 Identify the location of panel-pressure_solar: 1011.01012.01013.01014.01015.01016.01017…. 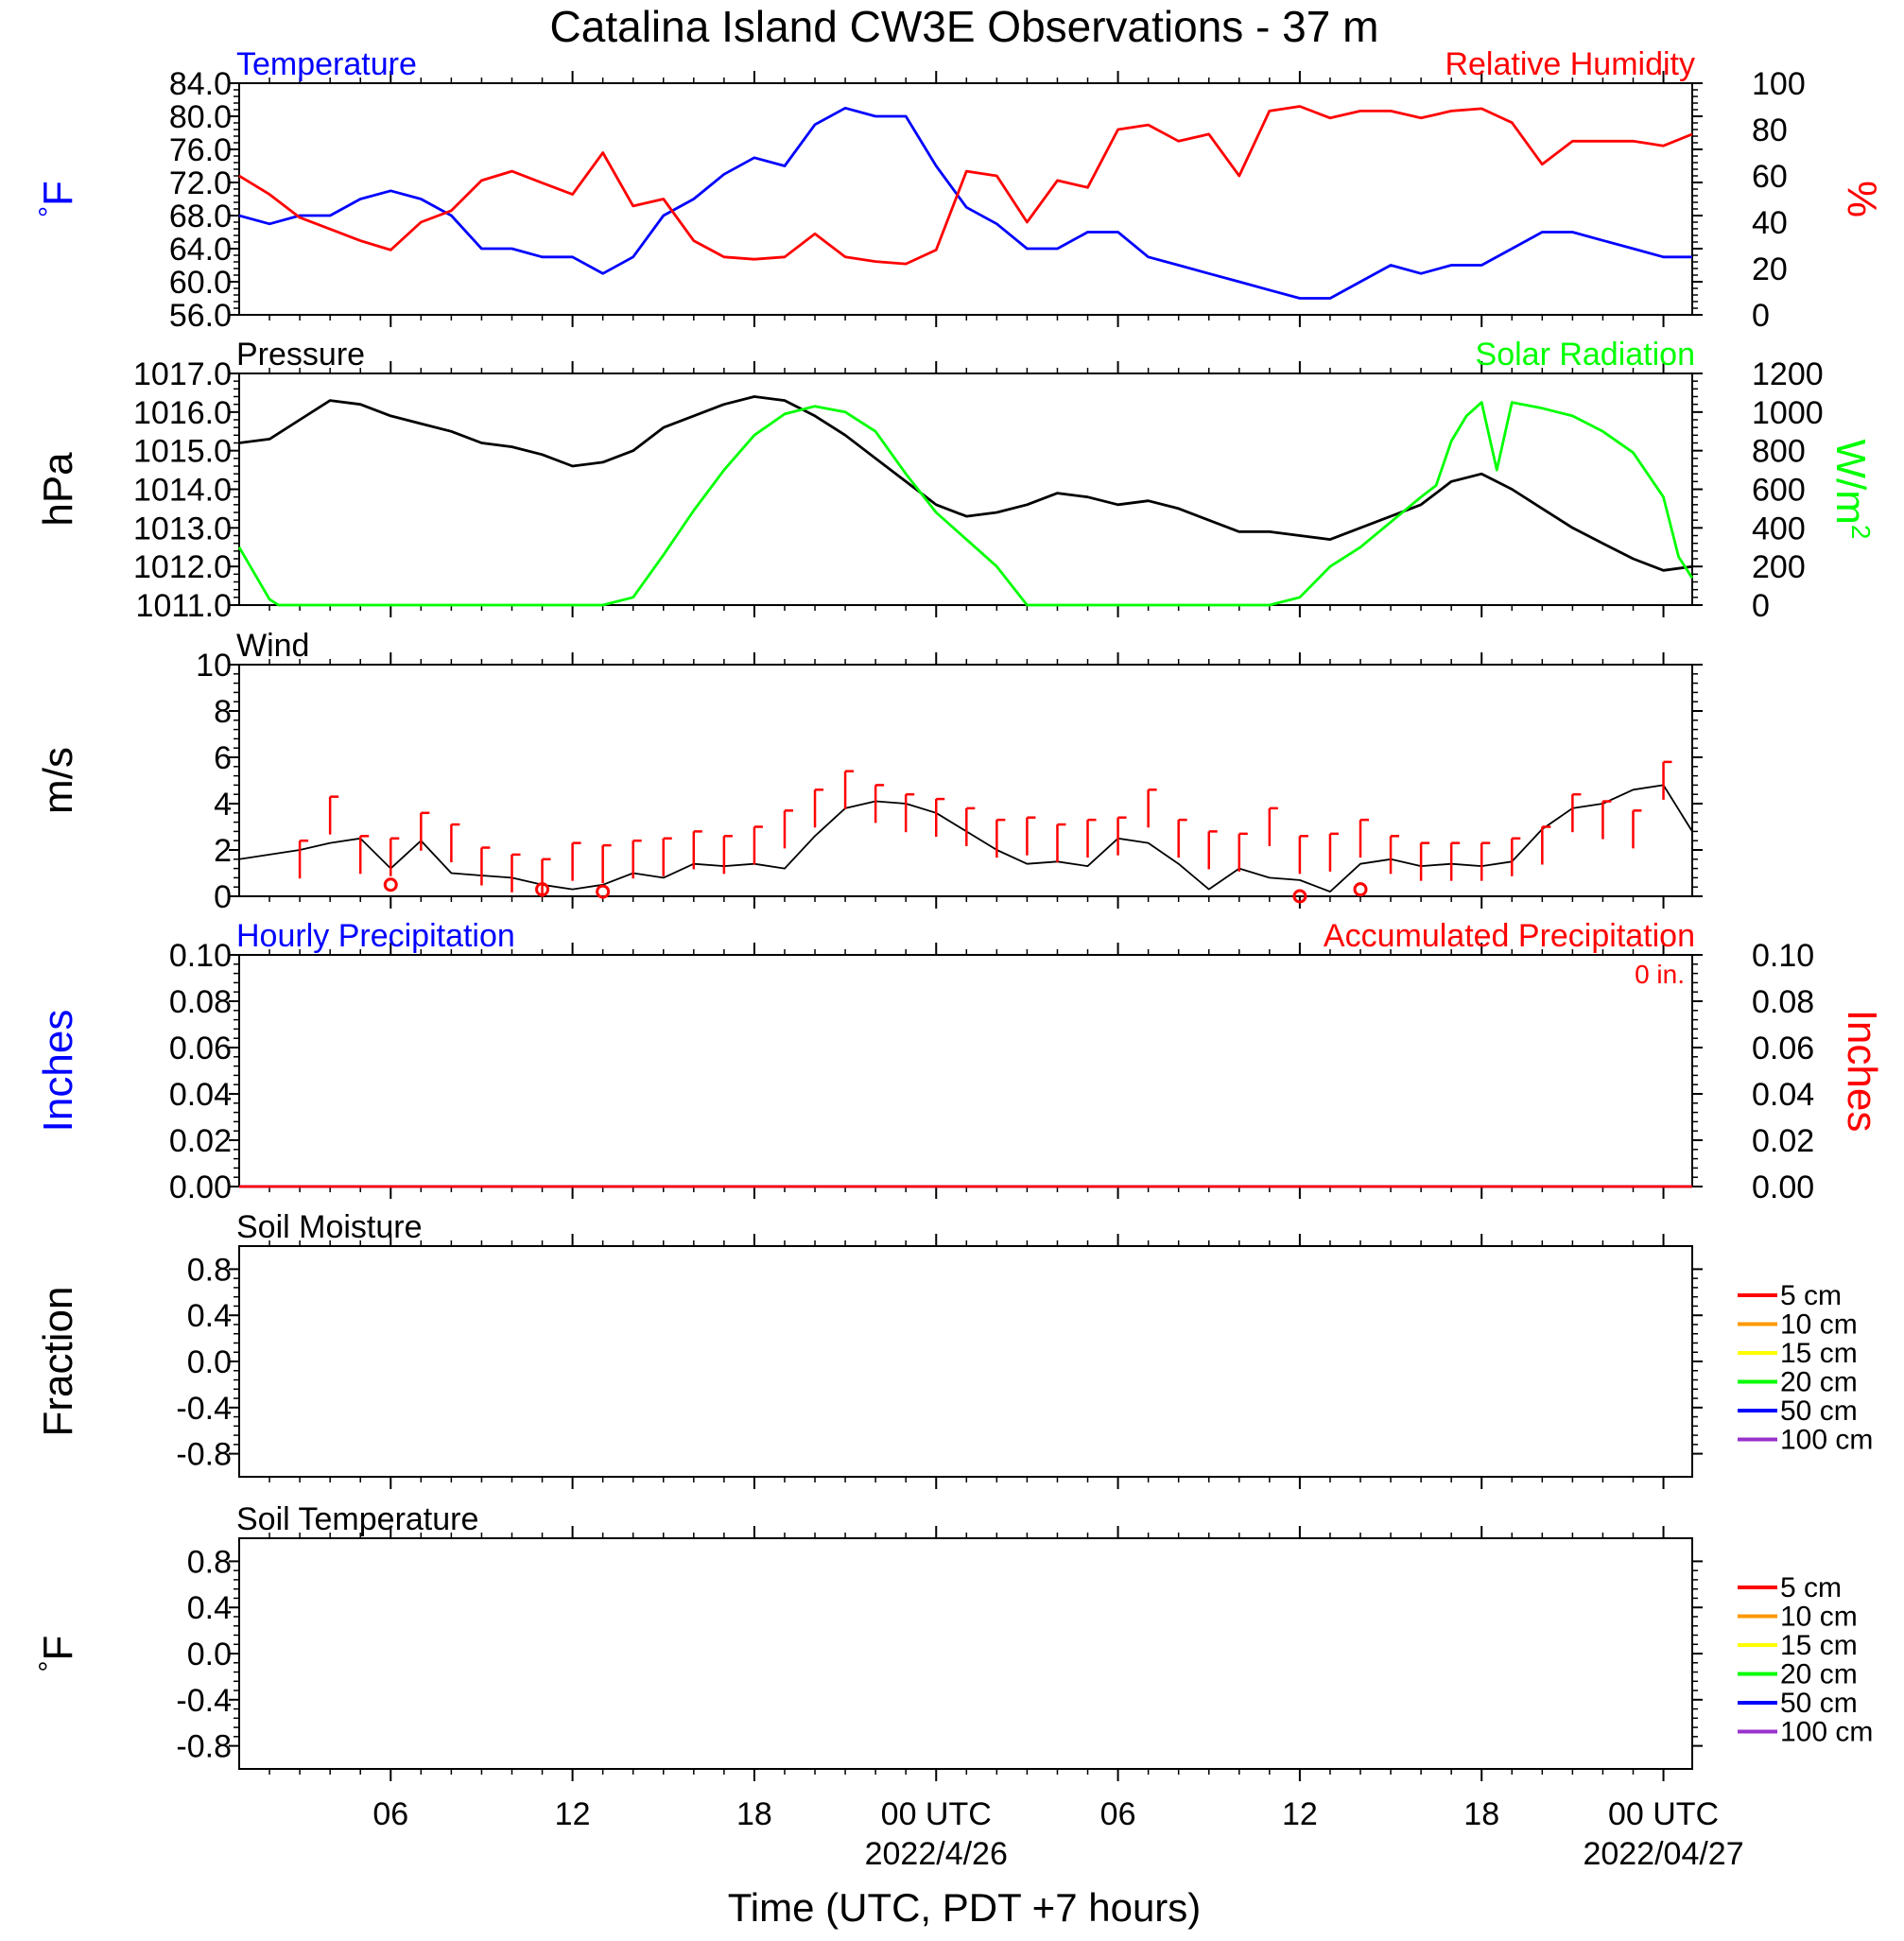
(955, 481).